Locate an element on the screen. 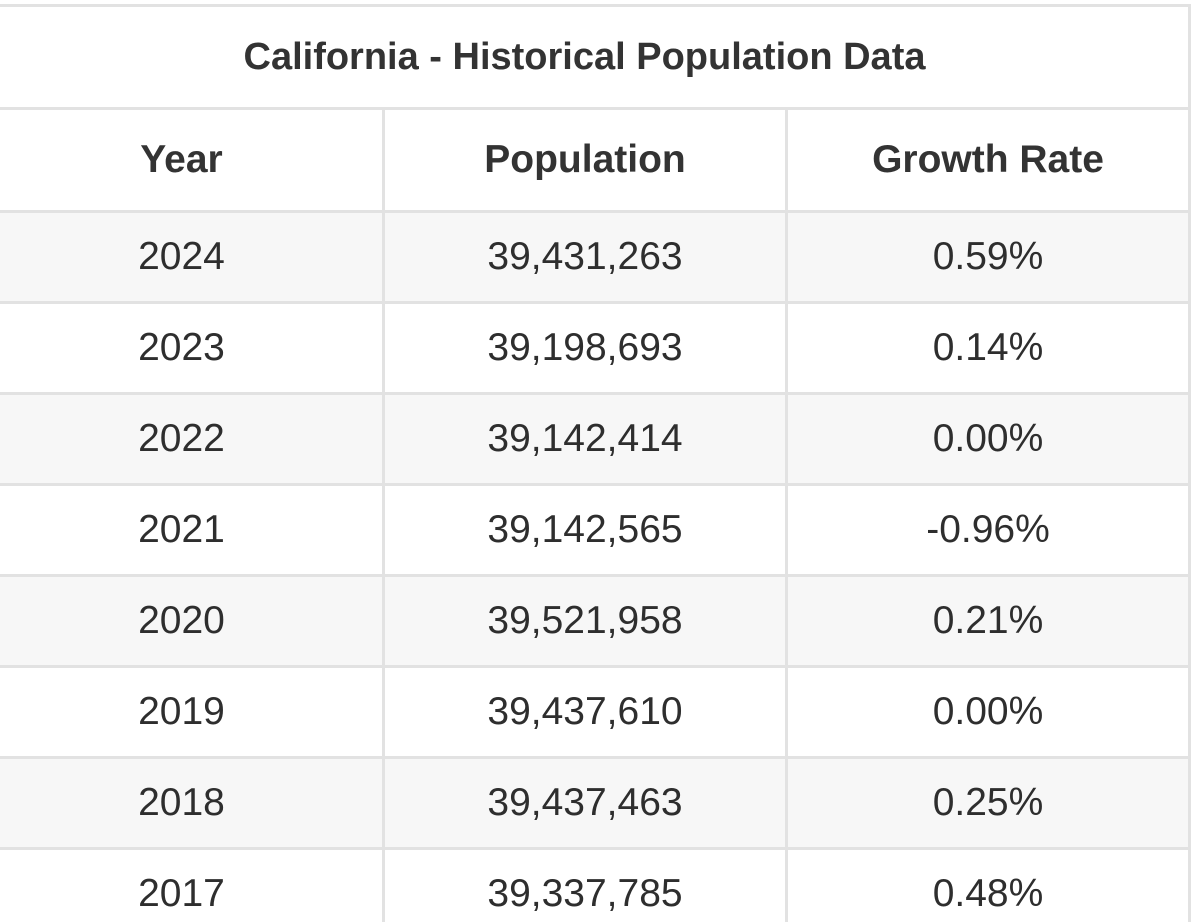  population-cell: 39,337,785 is located at coordinates (585, 884).